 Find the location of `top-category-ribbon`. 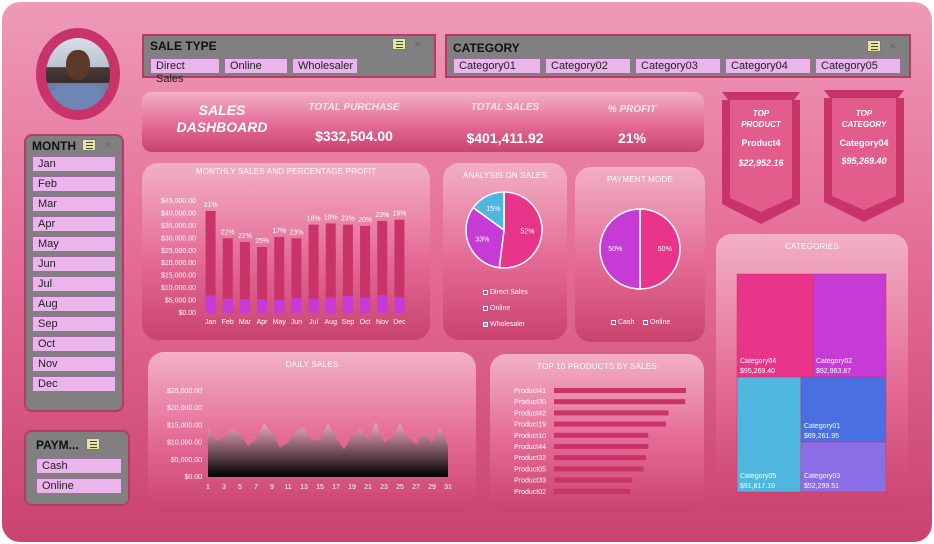

top-category-ribbon is located at coordinates (864, 156).